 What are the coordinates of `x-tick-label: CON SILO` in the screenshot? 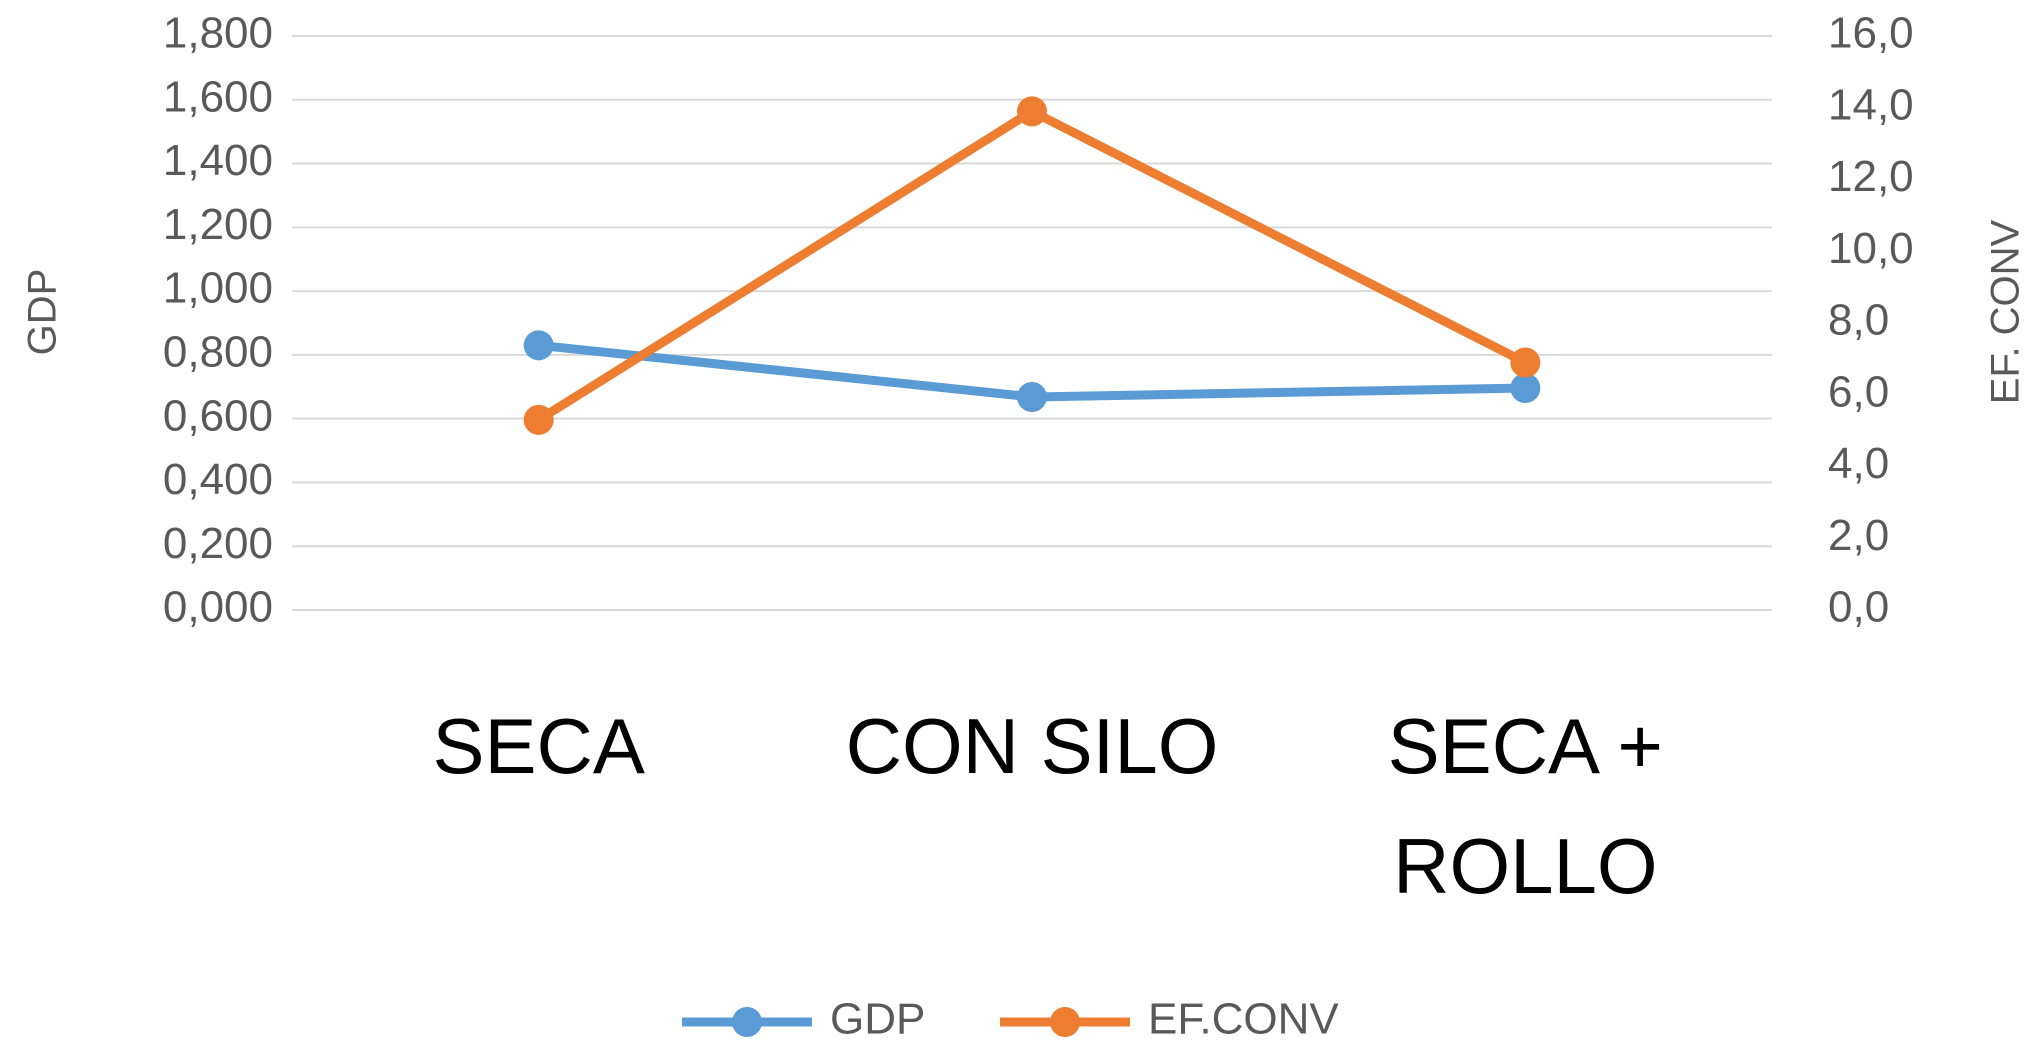 It's located at (1032, 746).